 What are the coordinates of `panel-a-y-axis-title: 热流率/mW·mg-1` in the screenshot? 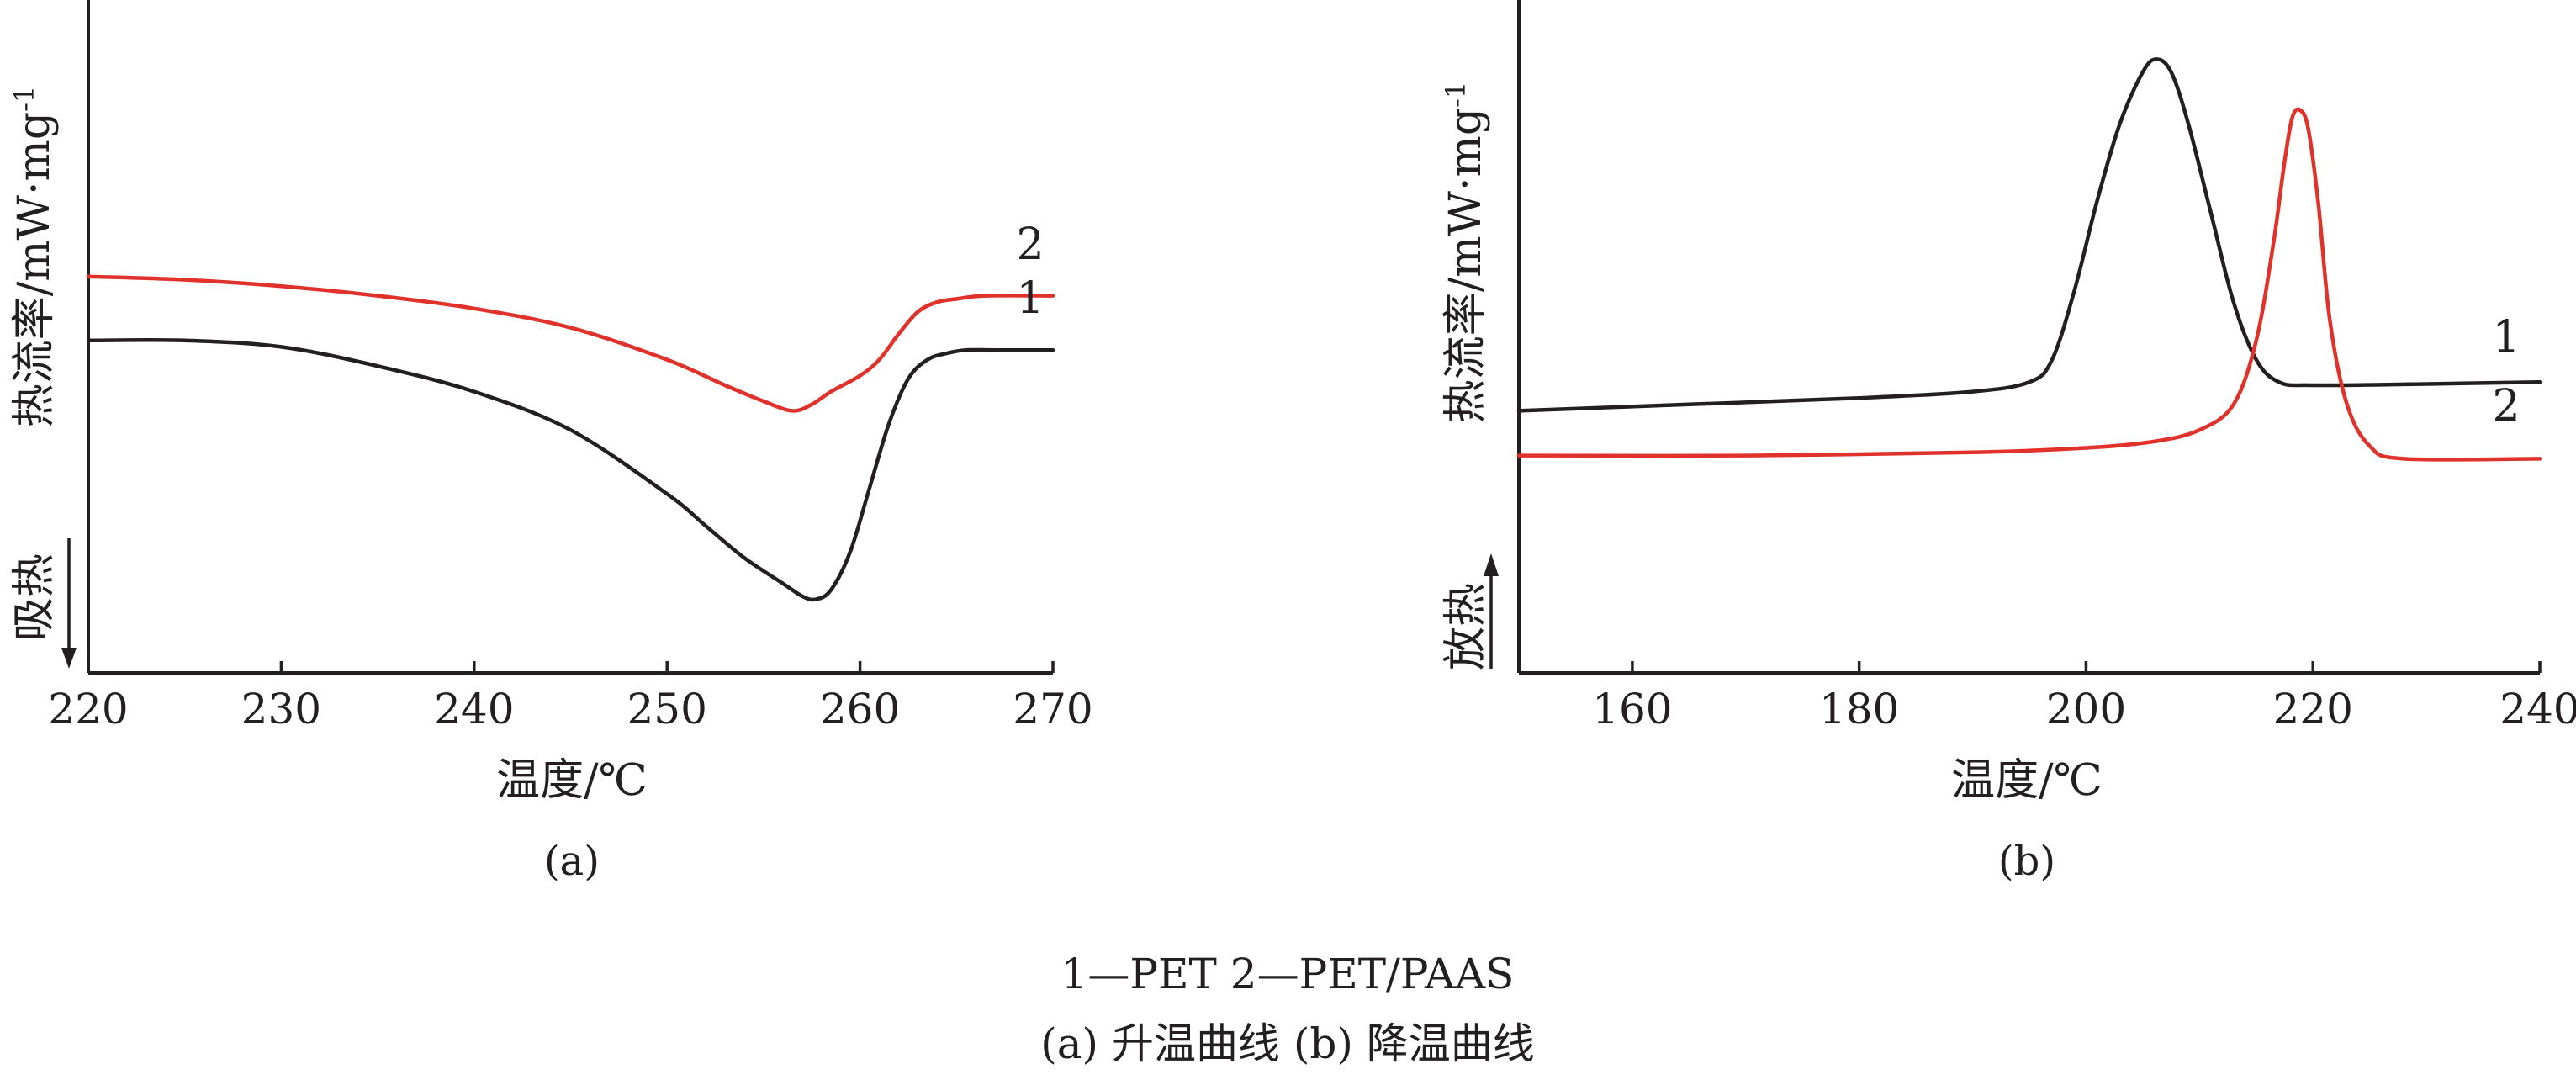 It's located at (34, 257).